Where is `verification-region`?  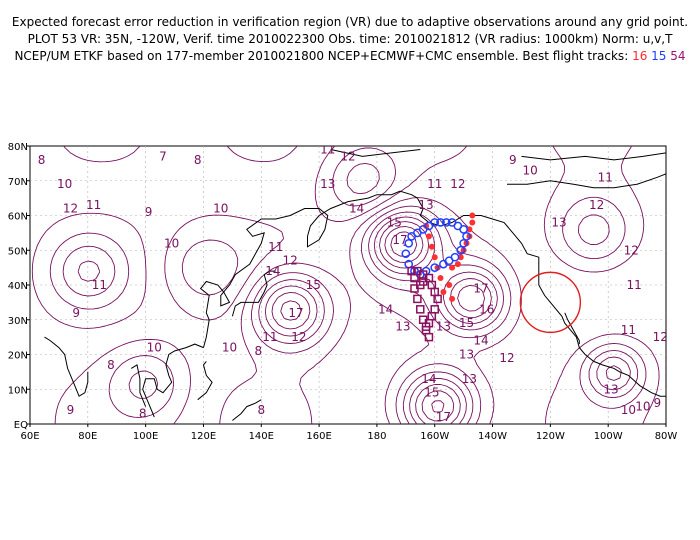
verification-region is located at coordinates (550, 302).